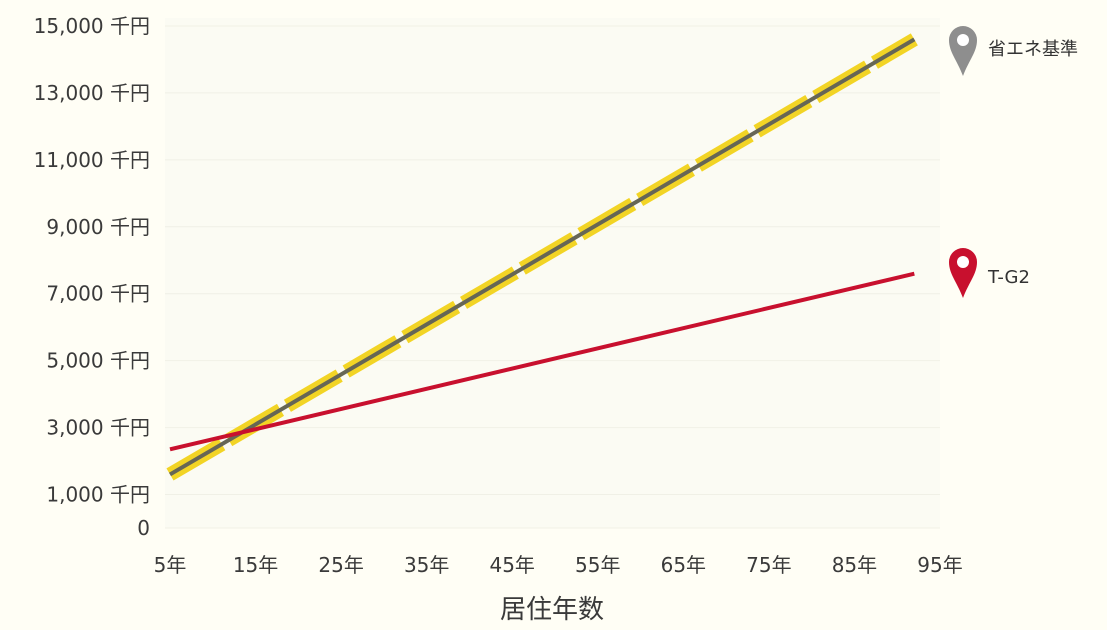 The image size is (1107, 630). I want to click on x-axis-label: 居住年数, so click(552, 610).